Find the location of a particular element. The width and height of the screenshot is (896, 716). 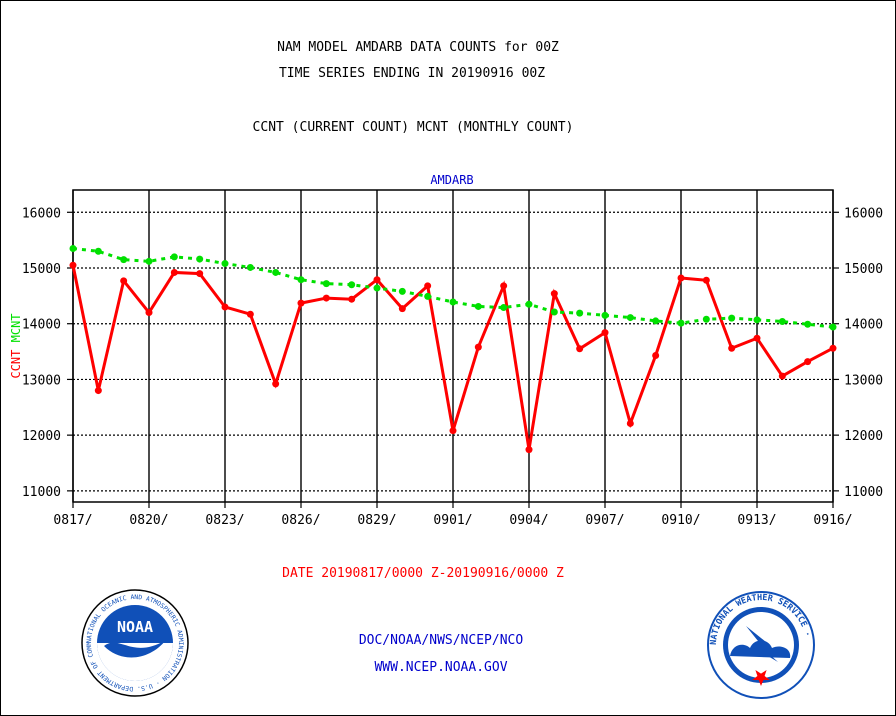

y-axis-label: CCNT MCNT is located at coordinates (16, 345).